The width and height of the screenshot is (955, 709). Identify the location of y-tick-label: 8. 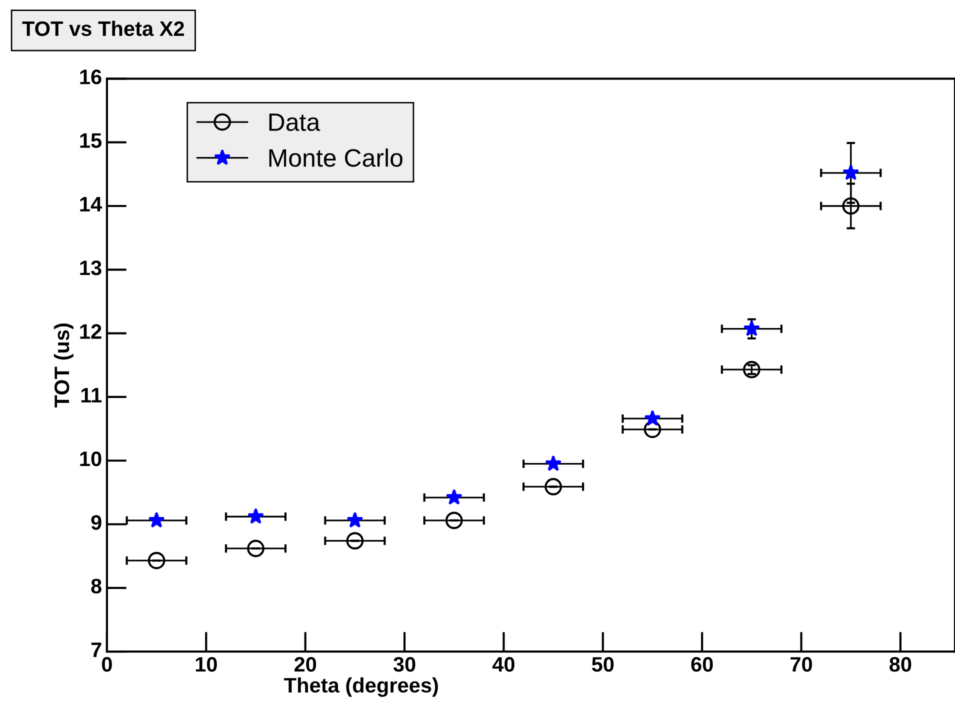
(96, 586).